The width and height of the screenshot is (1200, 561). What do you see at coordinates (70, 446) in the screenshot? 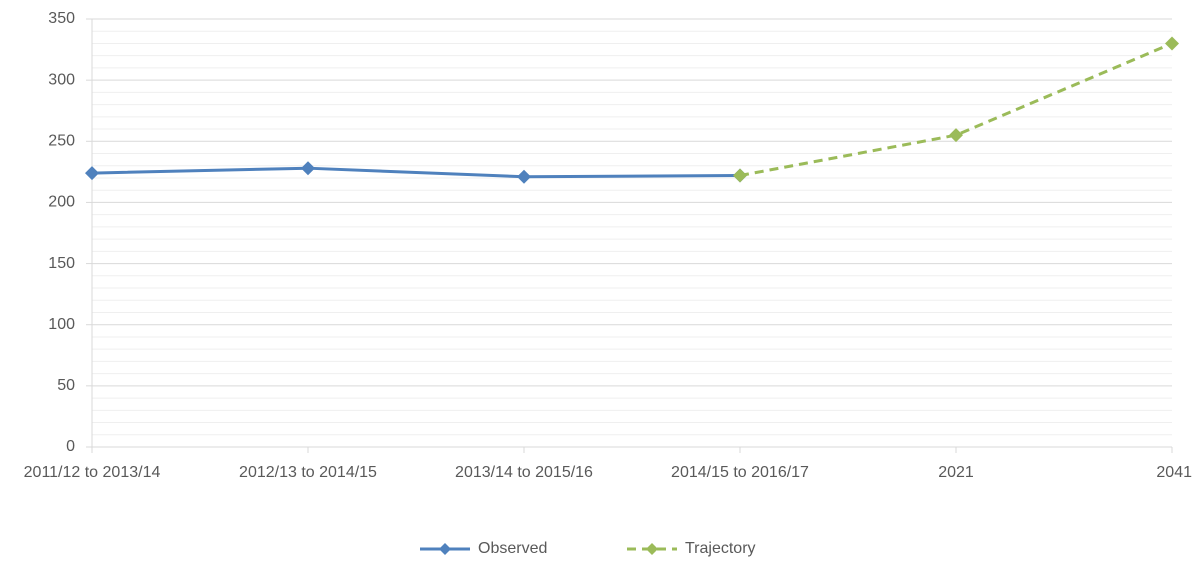
I see `y-tick-label: 0` at bounding box center [70, 446].